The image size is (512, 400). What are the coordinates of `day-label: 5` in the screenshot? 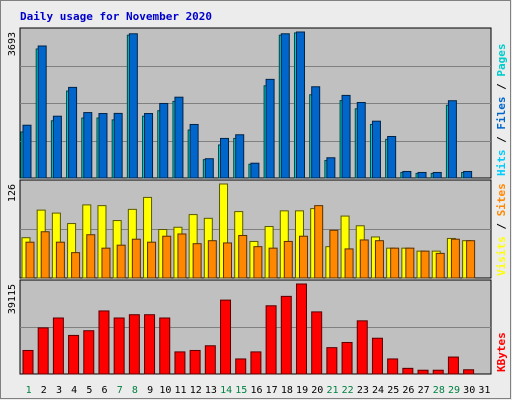 It's located at (89, 390).